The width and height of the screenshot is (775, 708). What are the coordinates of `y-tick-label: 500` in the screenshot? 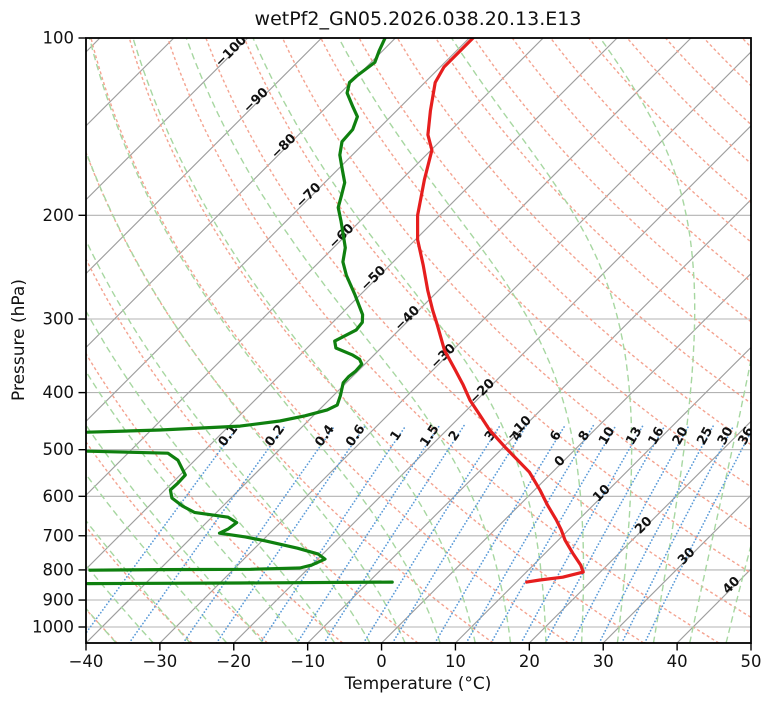 It's located at (59, 449).